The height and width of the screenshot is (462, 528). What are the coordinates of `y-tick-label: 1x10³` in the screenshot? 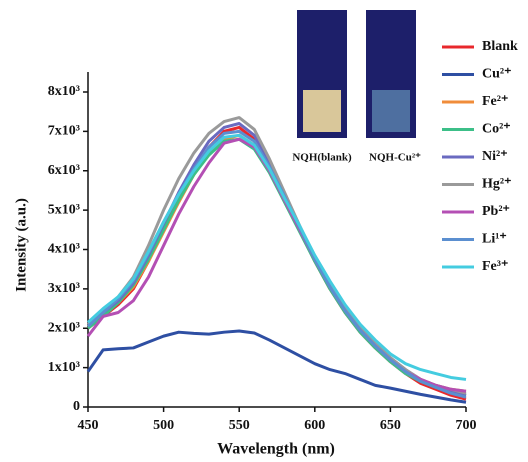 It's located at (64, 367).